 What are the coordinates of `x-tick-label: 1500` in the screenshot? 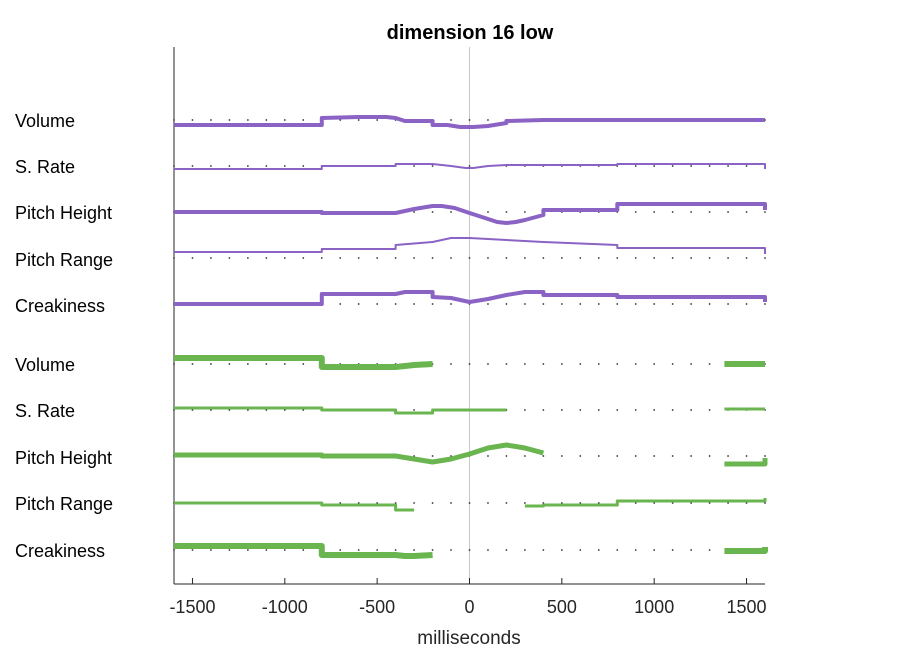 It's located at (747, 607).